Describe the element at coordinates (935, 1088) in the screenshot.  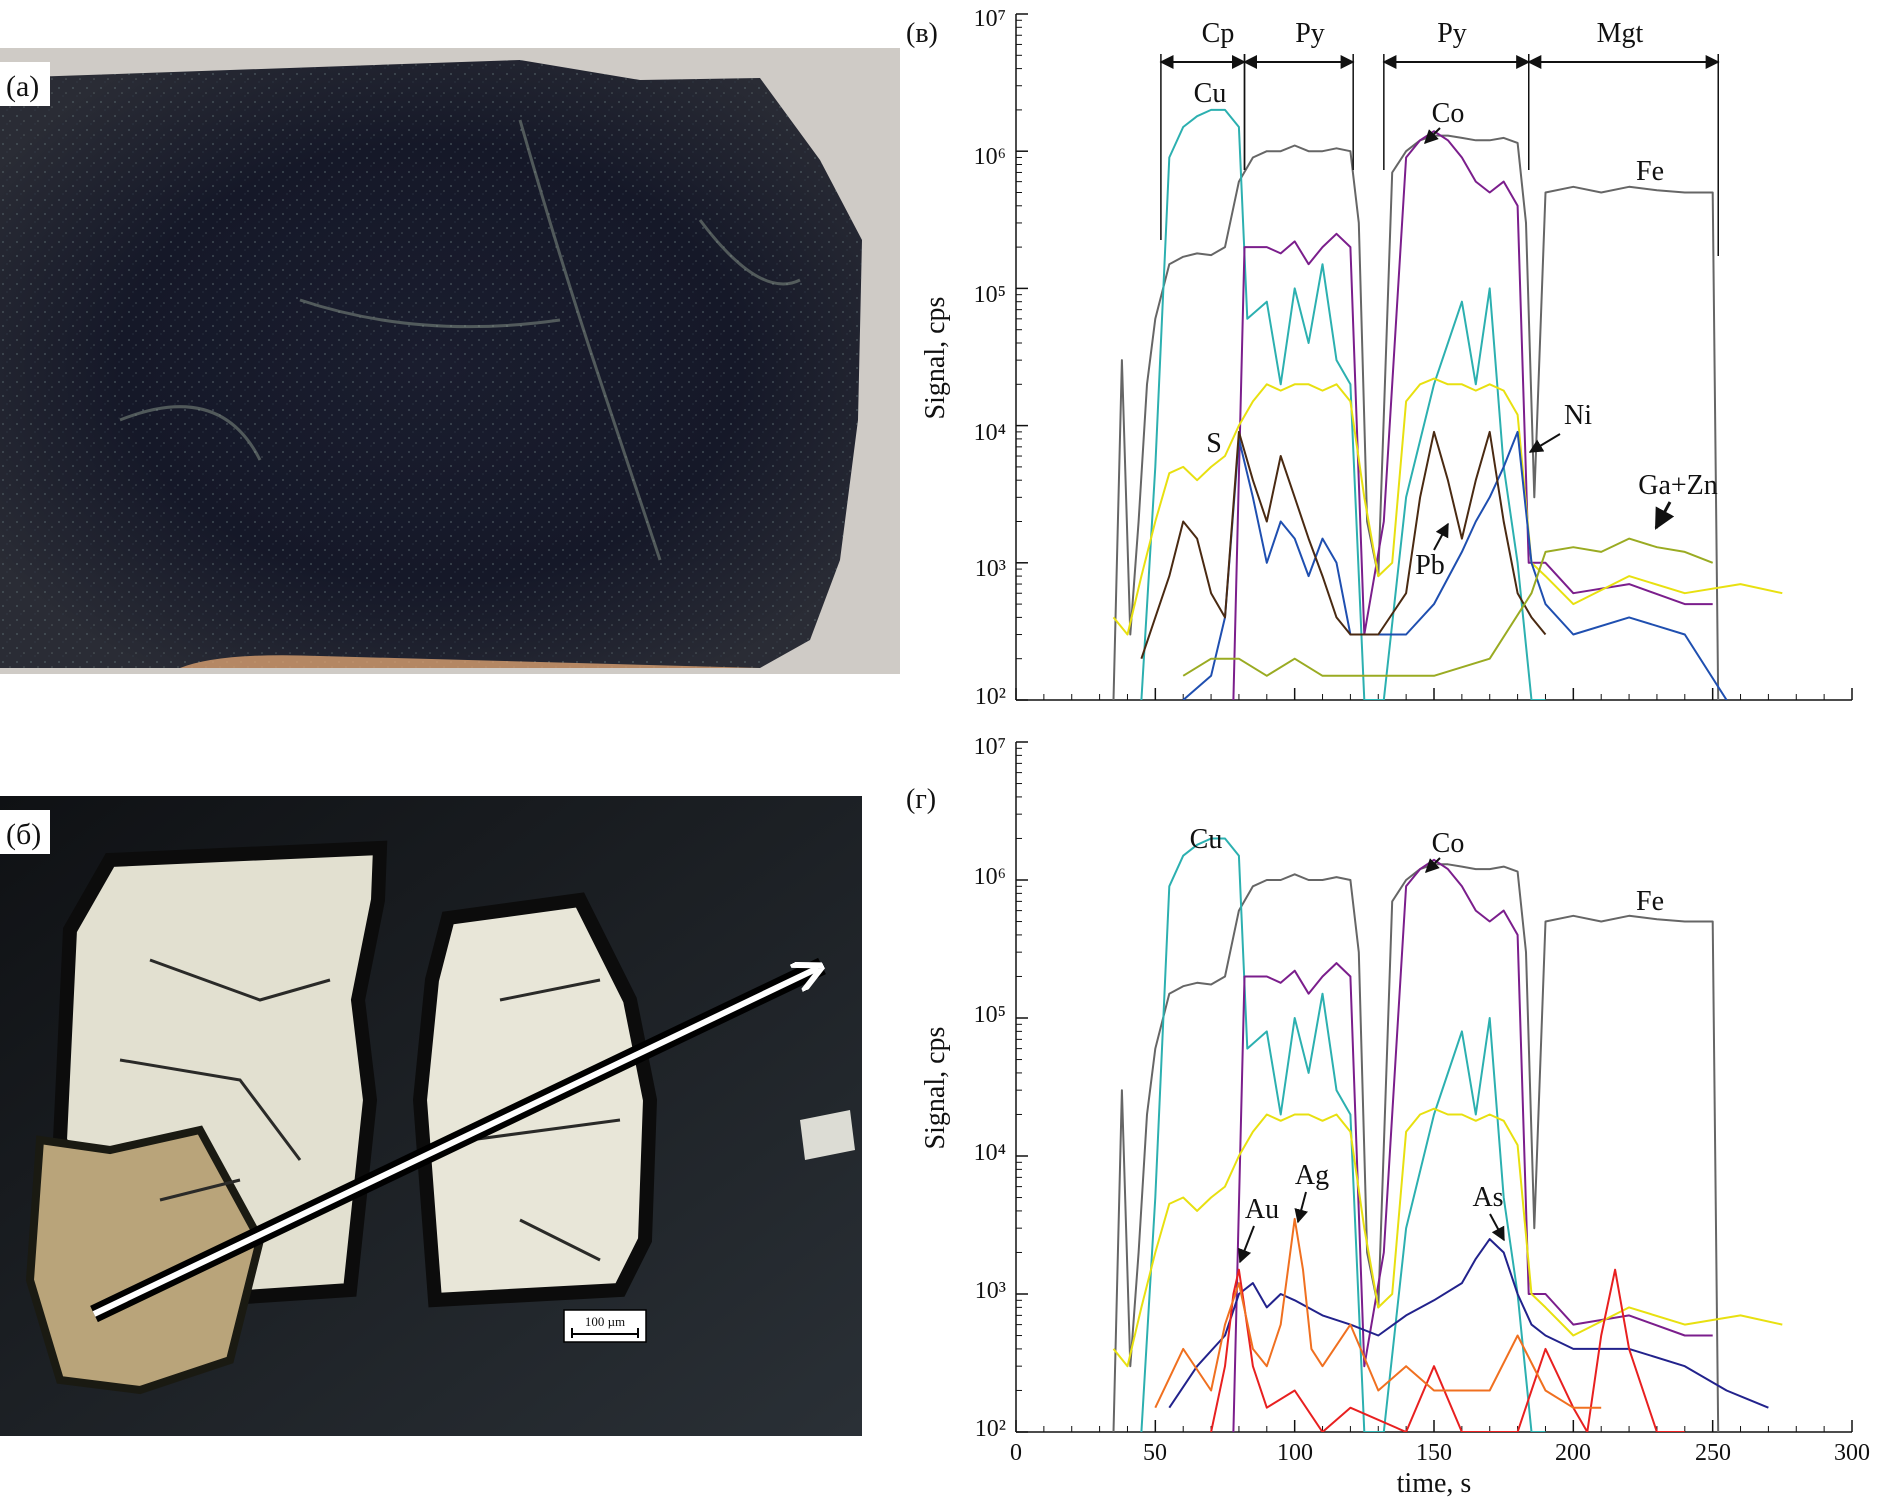
I see `g-ylabel: Signal, cps` at that location.